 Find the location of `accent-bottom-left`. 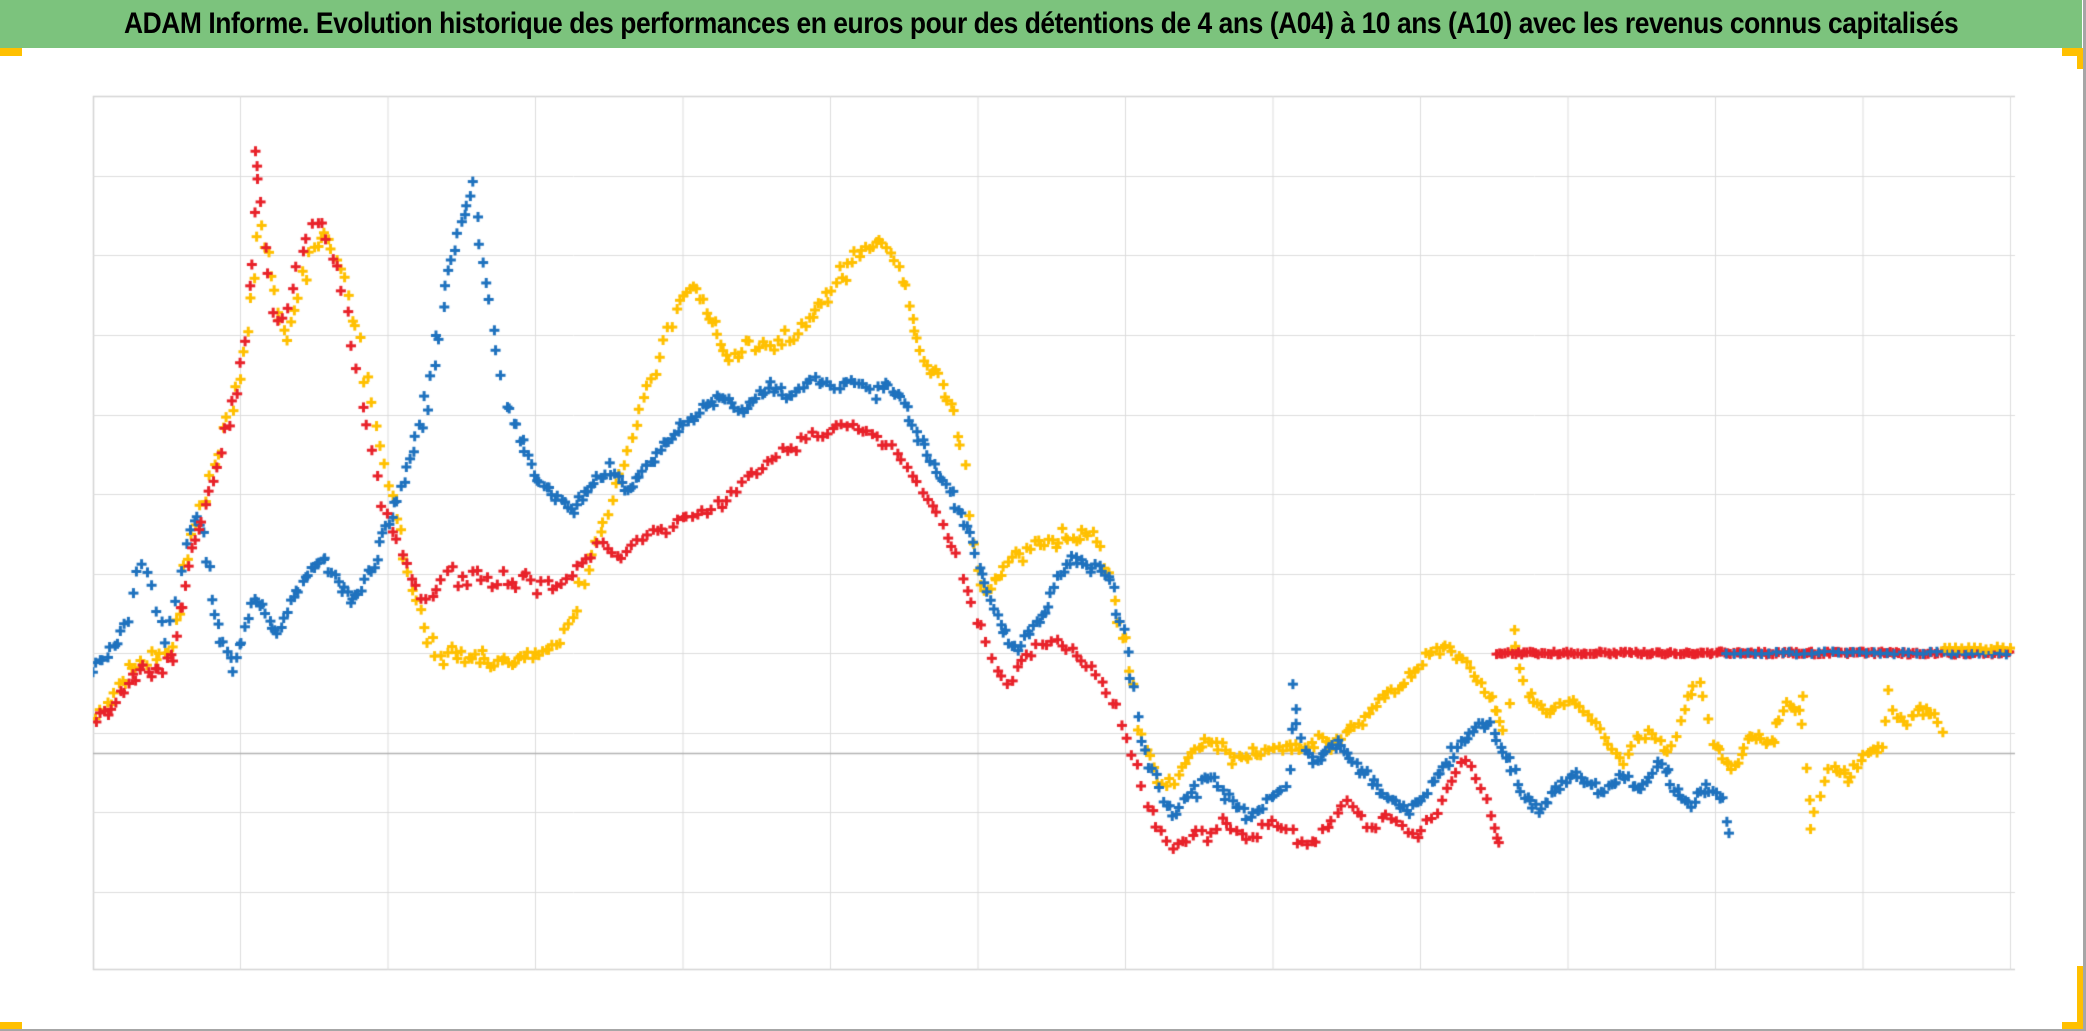

accent-bottom-left is located at coordinates (11, 1026).